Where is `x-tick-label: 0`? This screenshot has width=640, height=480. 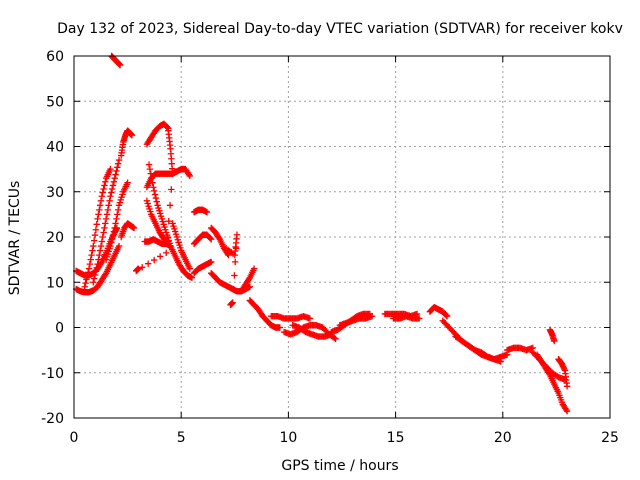 x-tick-label: 0 is located at coordinates (74, 438).